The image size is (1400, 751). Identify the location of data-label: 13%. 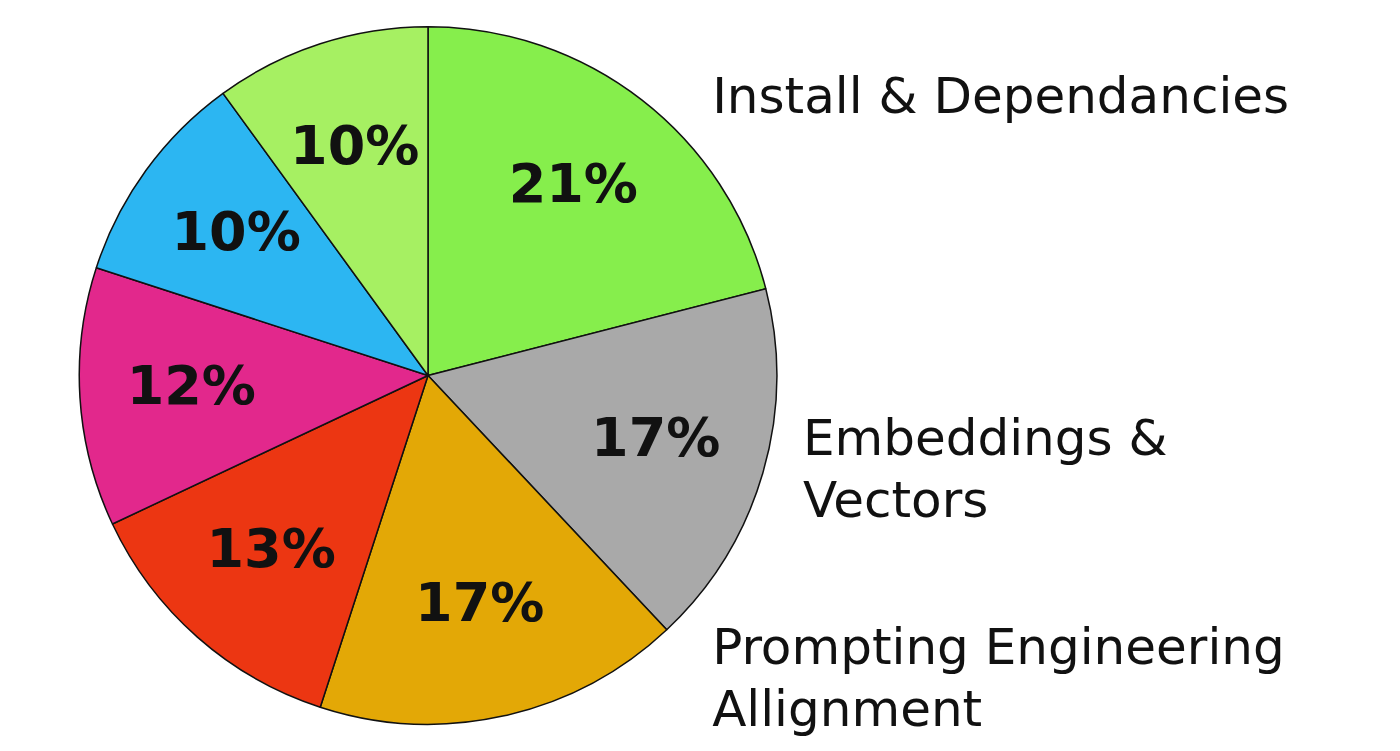
(271, 549).